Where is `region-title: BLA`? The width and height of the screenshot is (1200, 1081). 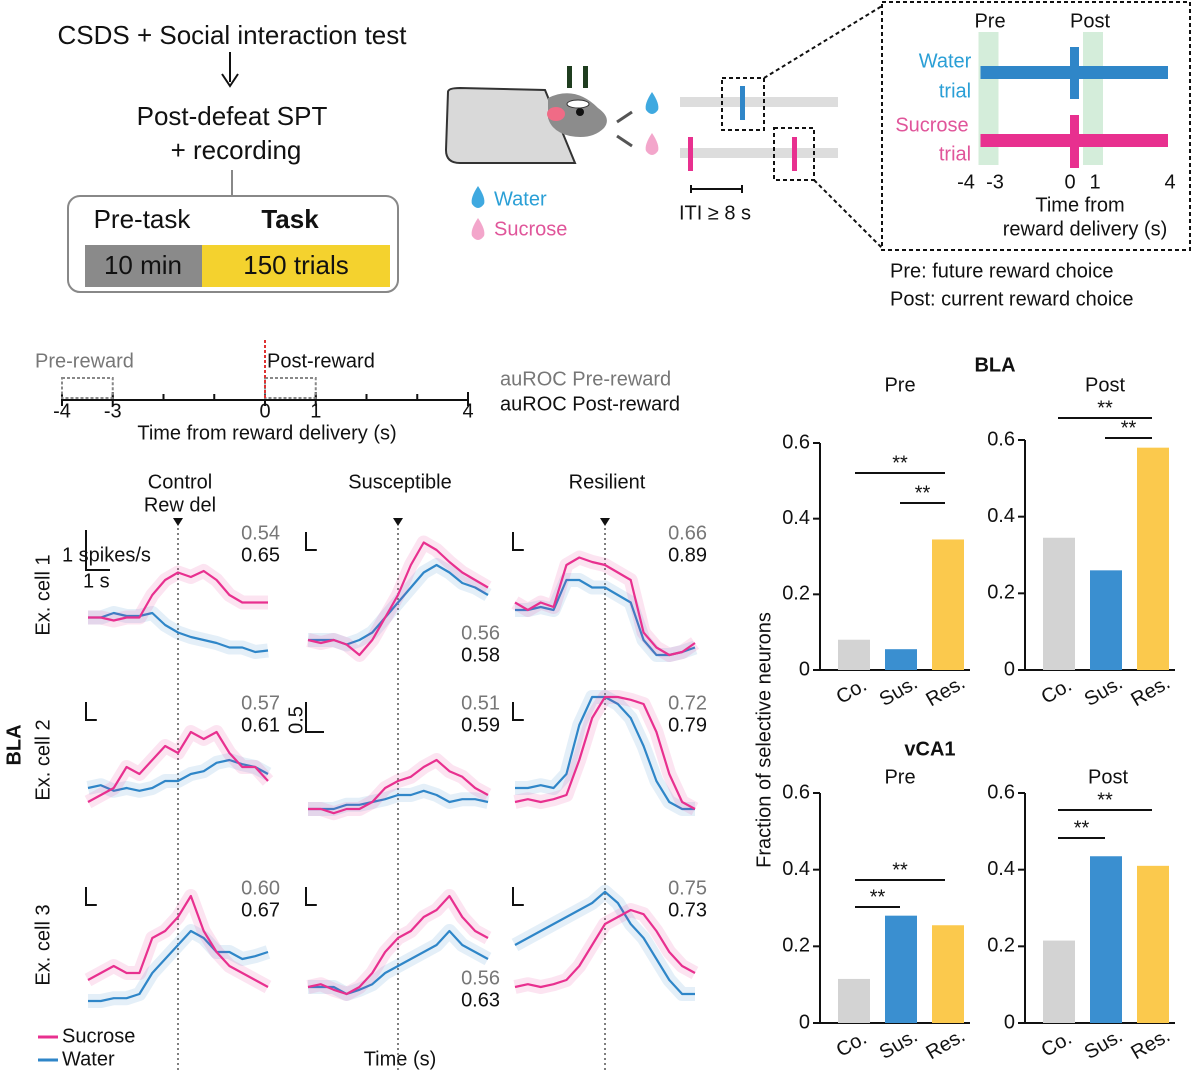 region-title: BLA is located at coordinates (994, 365).